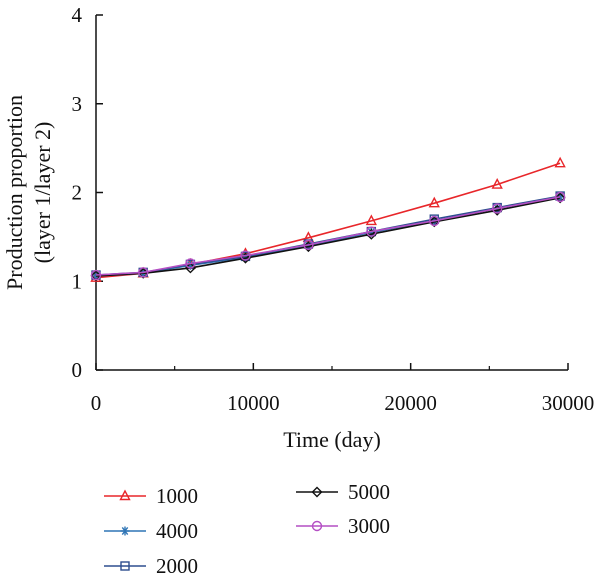  I want to click on x-tick-label: 0, so click(96, 403).